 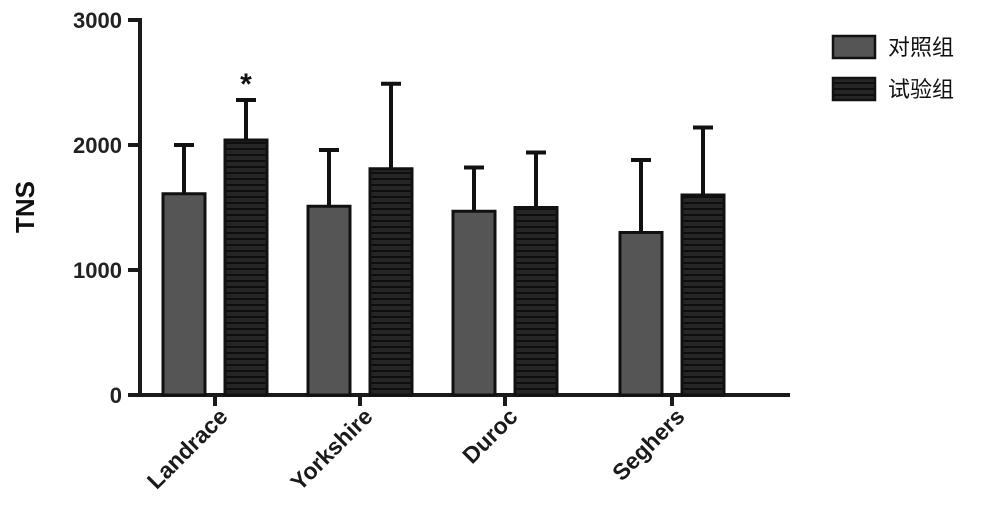 What do you see at coordinates (97, 145) in the screenshot?
I see `y-tick-label: 2000` at bounding box center [97, 145].